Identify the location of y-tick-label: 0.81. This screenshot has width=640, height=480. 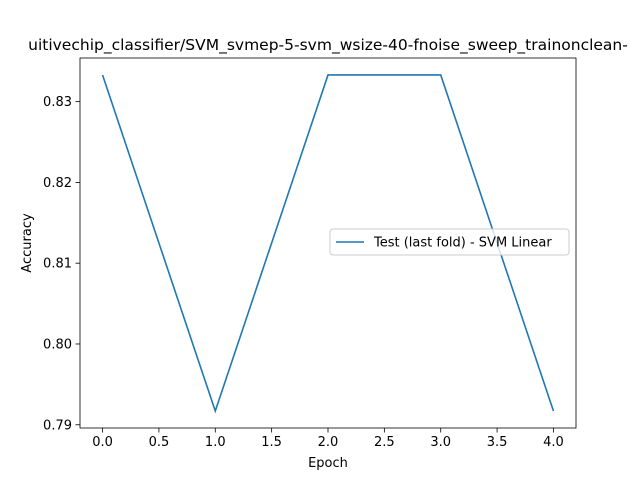
(57, 264).